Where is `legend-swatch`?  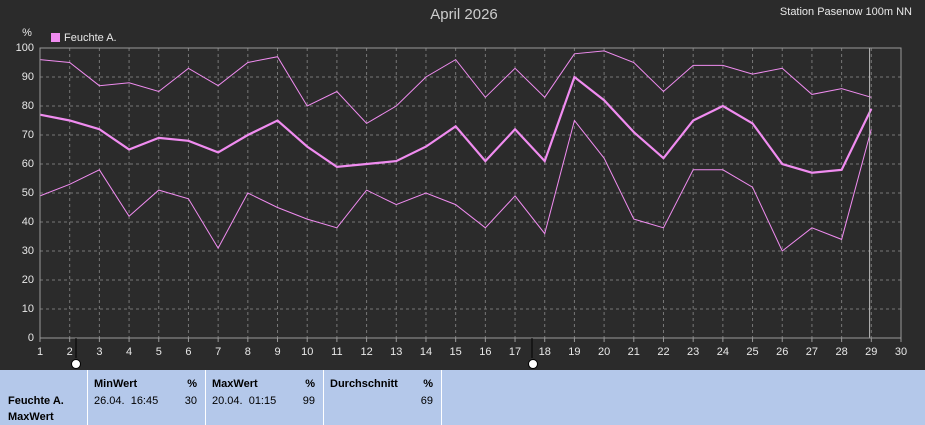 legend-swatch is located at coordinates (55, 37).